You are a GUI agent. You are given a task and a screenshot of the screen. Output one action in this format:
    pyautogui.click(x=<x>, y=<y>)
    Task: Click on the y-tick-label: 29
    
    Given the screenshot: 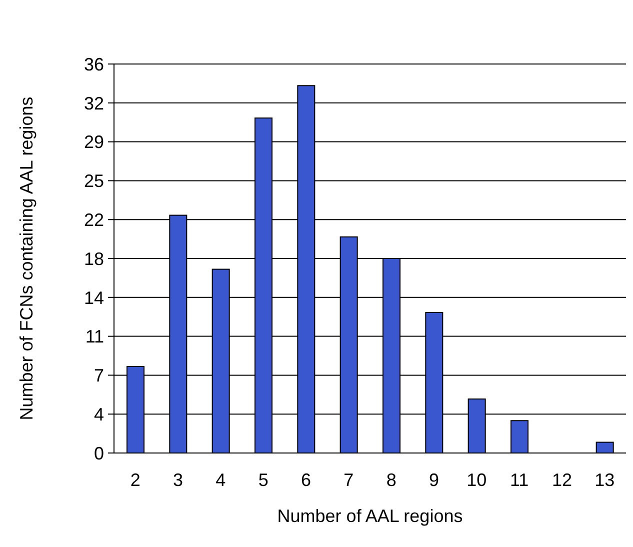 What is the action you would take?
    pyautogui.click(x=94, y=142)
    